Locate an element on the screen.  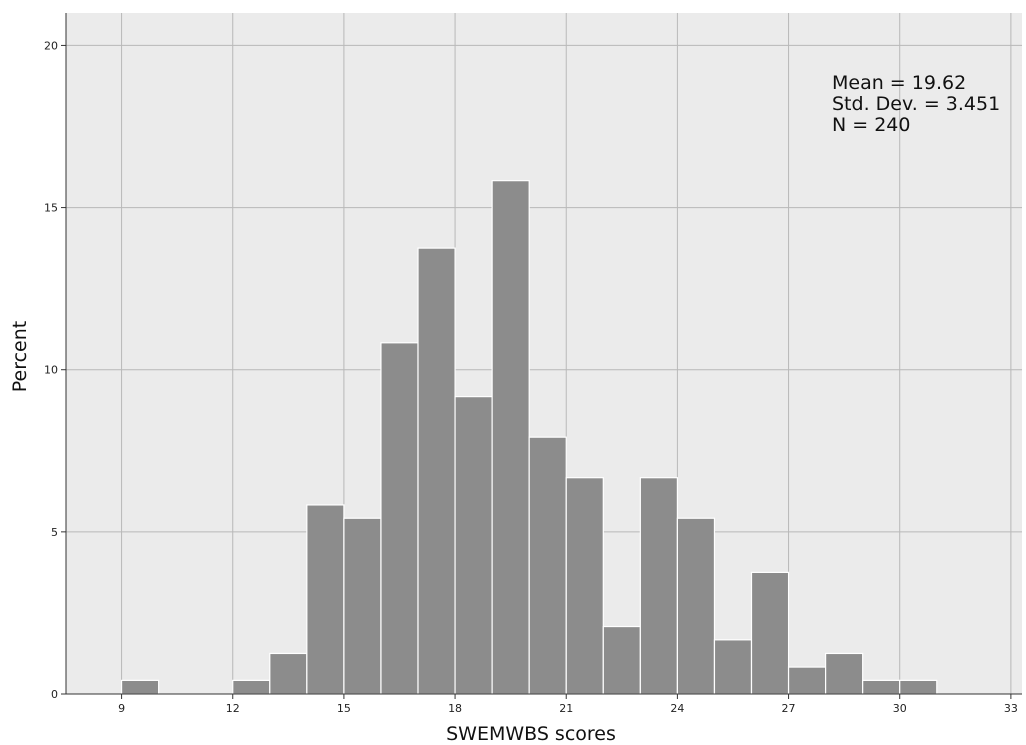
y-tick-label: 10 is located at coordinates (51, 370).